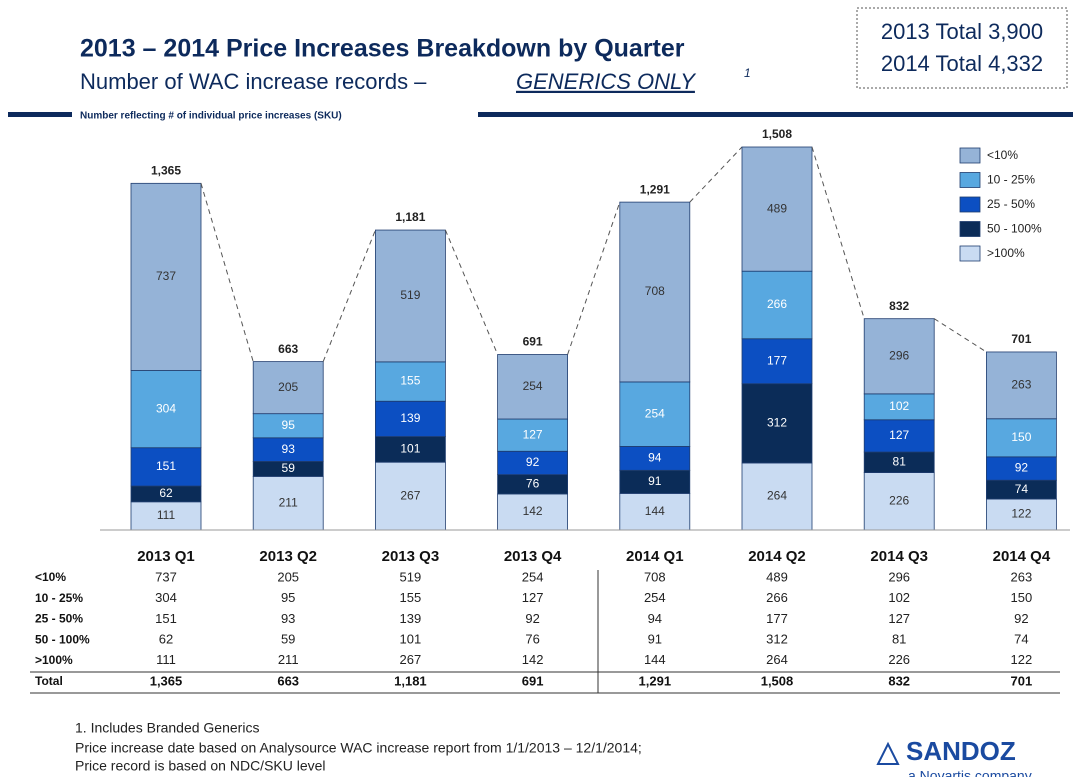  Describe the element at coordinates (59, 619) in the screenshot. I see `row-label: 25 - 50%` at that location.